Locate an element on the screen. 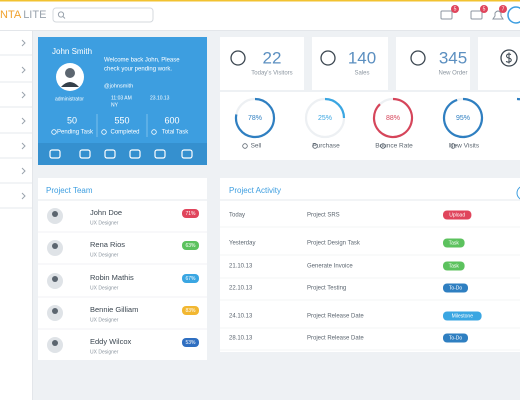 Image resolution: width=520 pixels, height=400 pixels. activity-date: 22.10.13 is located at coordinates (241, 289).